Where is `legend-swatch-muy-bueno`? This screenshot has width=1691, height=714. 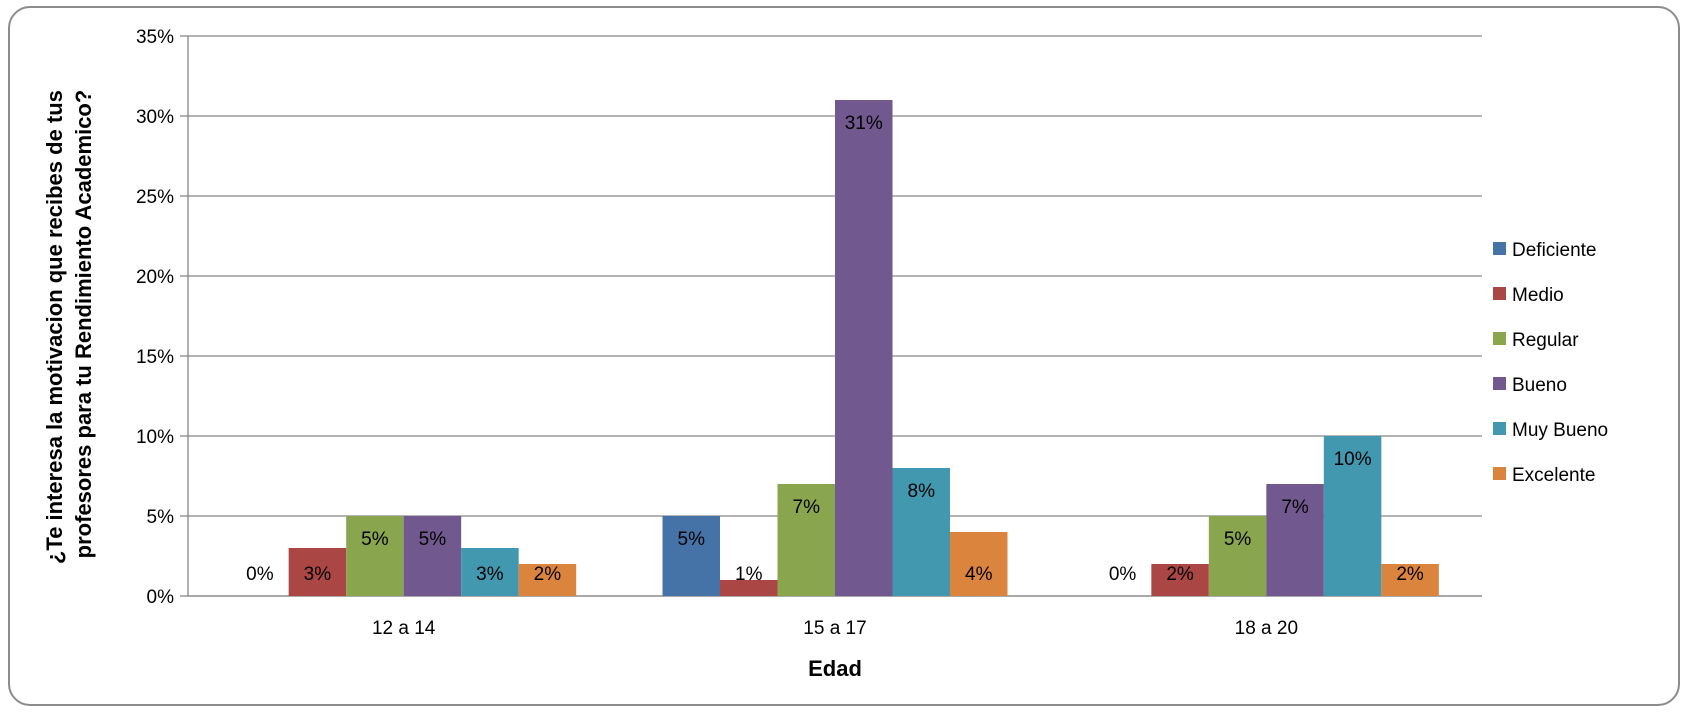 legend-swatch-muy-bueno is located at coordinates (1499, 428).